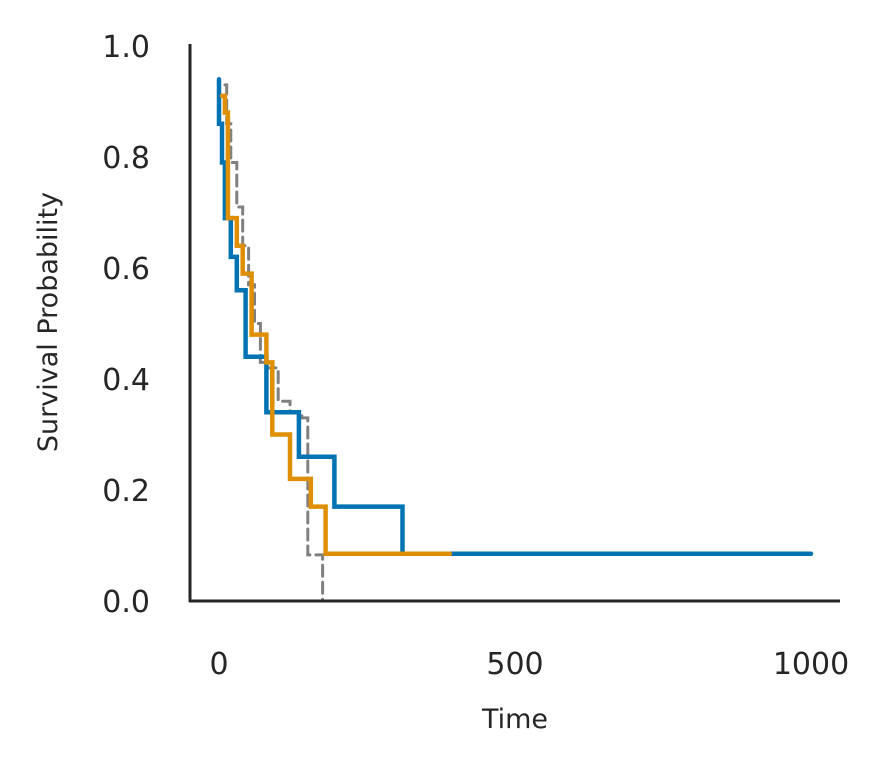  What do you see at coordinates (126, 47) in the screenshot?
I see `y-tick-label: 1.0` at bounding box center [126, 47].